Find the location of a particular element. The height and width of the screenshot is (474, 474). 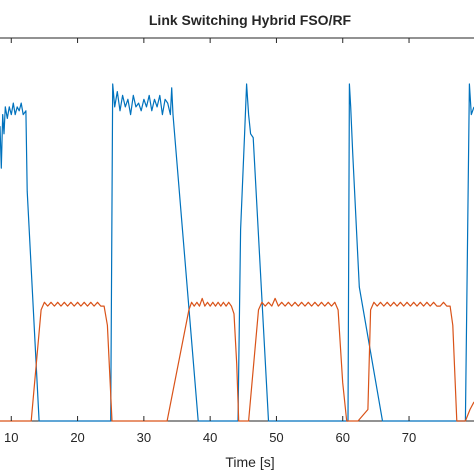

chart-title: Link Switching Hybrid FSO/RF is located at coordinates (250, 20).